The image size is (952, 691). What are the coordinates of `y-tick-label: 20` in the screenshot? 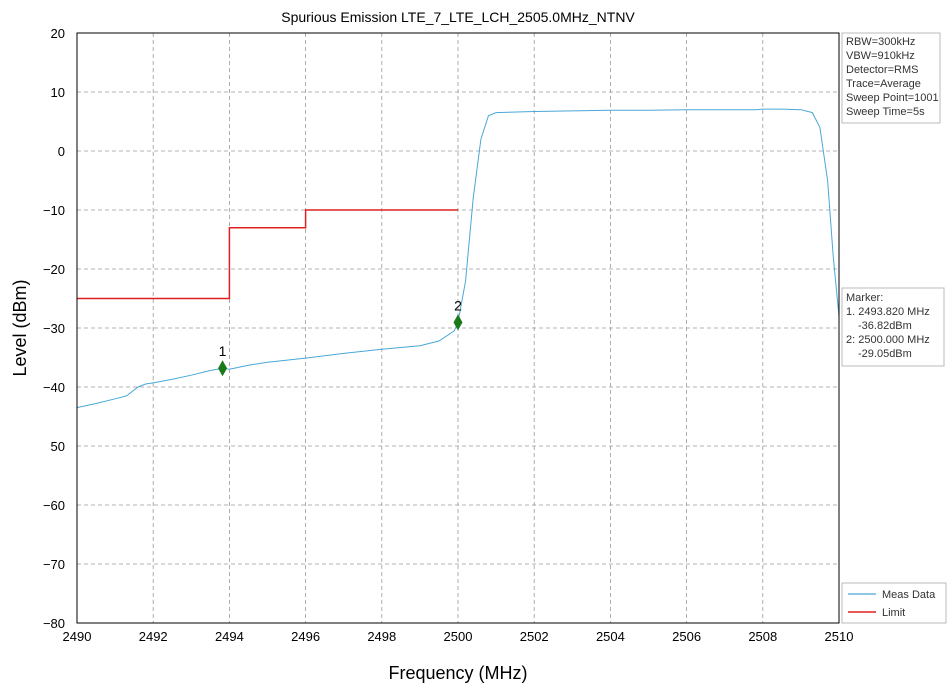 It's located at (58, 33).